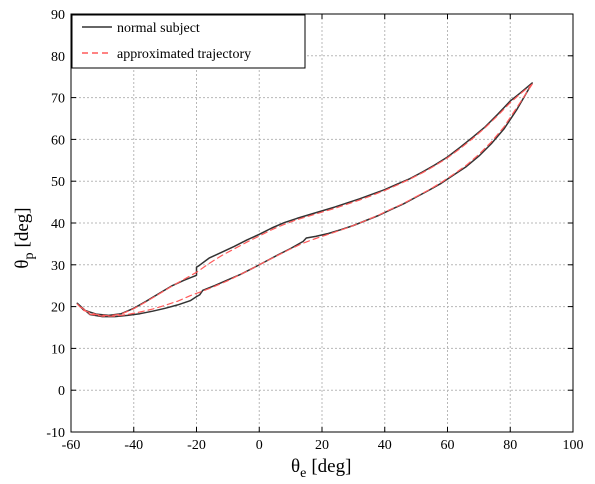 The height and width of the screenshot is (484, 595). Describe the element at coordinates (29, 255) in the screenshot. I see `y-axis-subscript: p` at that location.